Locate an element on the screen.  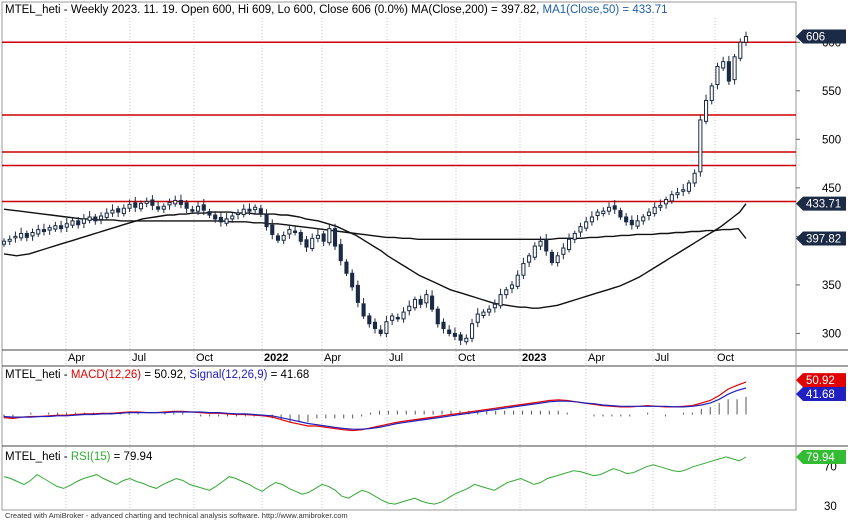
close-badge: 606 is located at coordinates (821, 36).